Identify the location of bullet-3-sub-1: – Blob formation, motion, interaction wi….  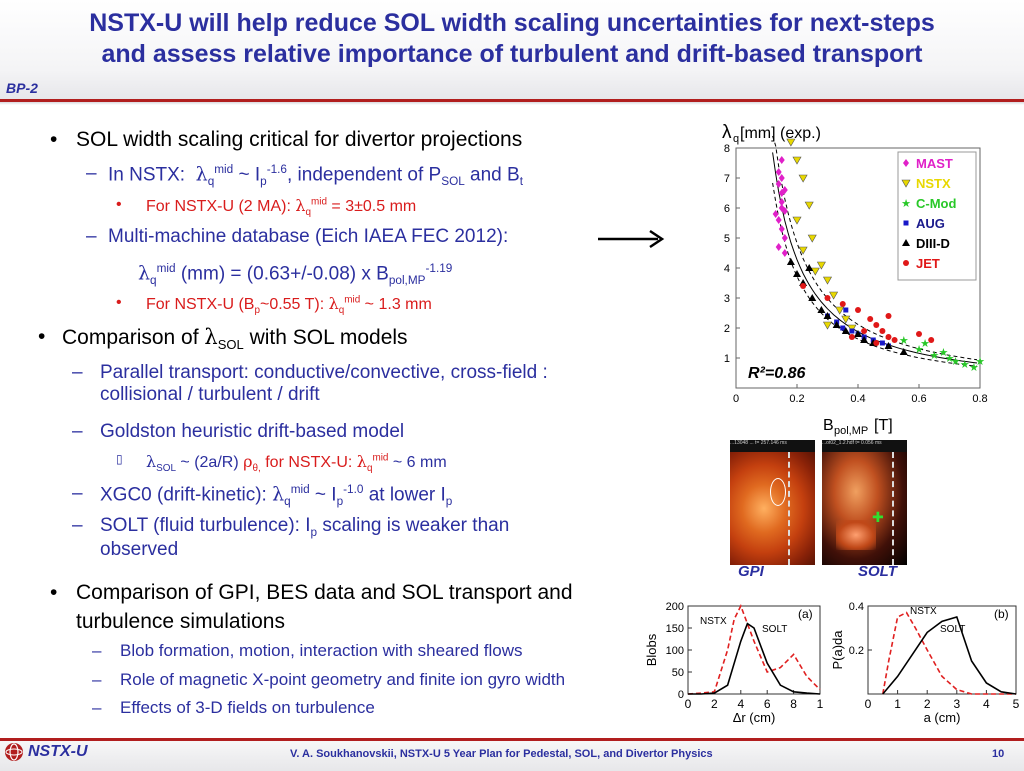
(307, 650).